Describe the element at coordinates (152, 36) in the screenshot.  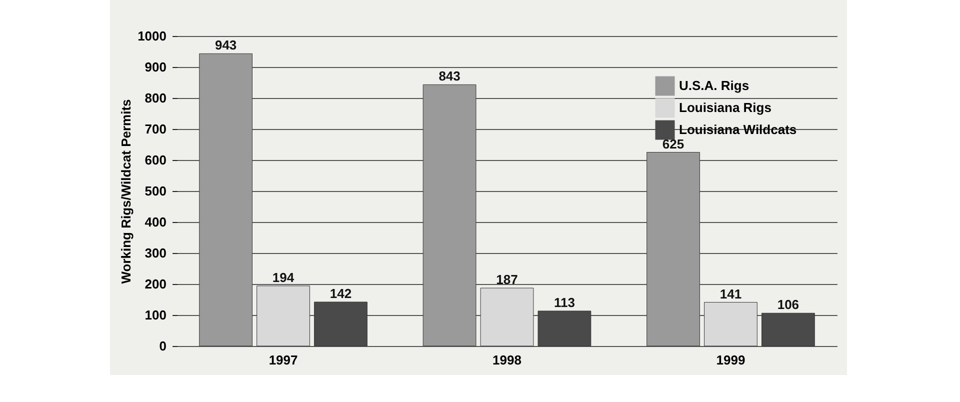
I see `y-tick-label: 1000` at that location.